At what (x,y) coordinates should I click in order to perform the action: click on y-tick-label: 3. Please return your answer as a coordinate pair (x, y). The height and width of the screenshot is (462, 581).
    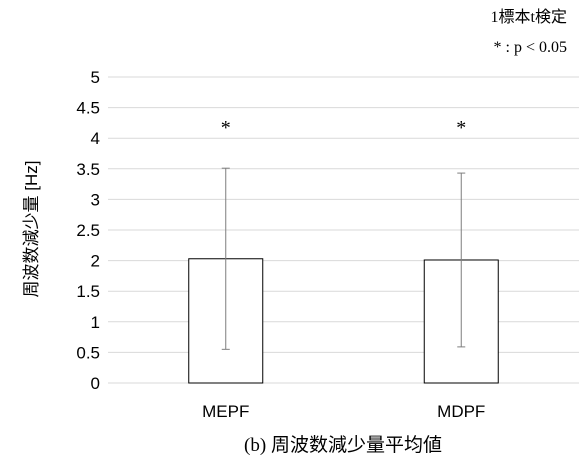
    Looking at the image, I should click on (95, 199).